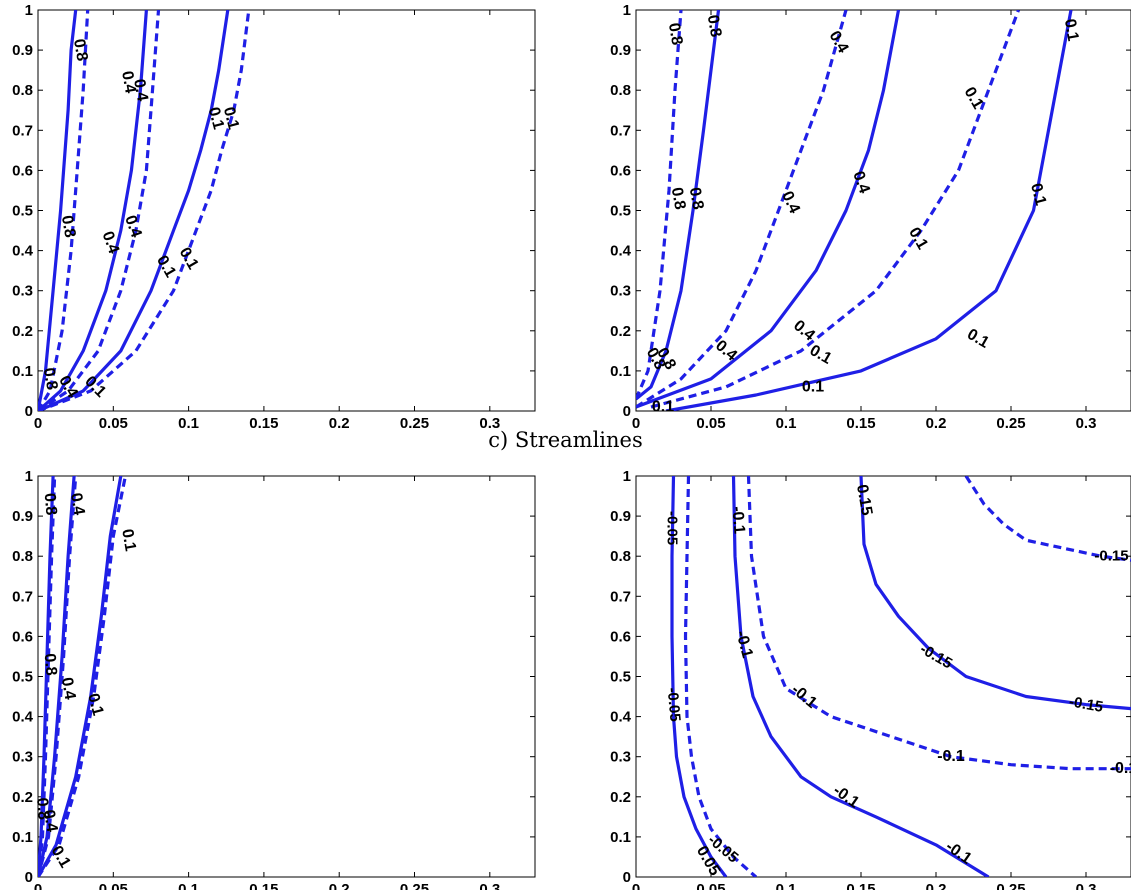 The image size is (1131, 890). Describe the element at coordinates (29, 476) in the screenshot. I see `y-tick-label: 1` at that location.